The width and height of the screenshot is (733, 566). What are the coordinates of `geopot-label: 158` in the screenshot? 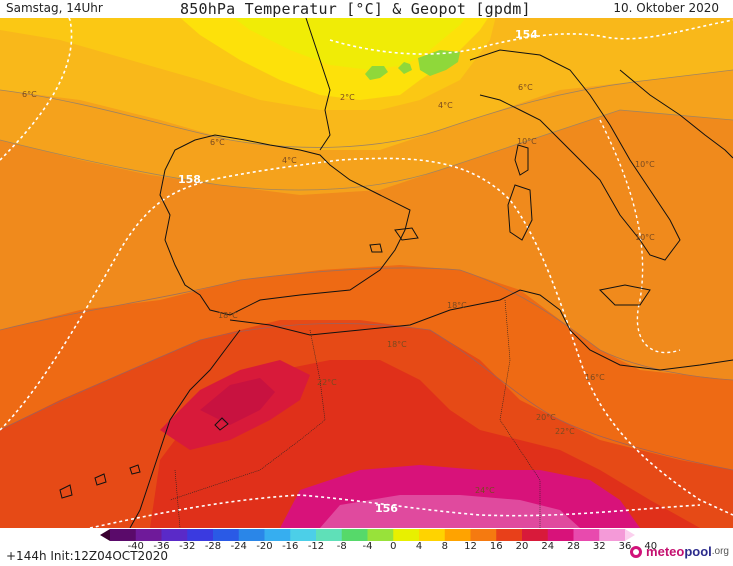 It's located at (189, 179).